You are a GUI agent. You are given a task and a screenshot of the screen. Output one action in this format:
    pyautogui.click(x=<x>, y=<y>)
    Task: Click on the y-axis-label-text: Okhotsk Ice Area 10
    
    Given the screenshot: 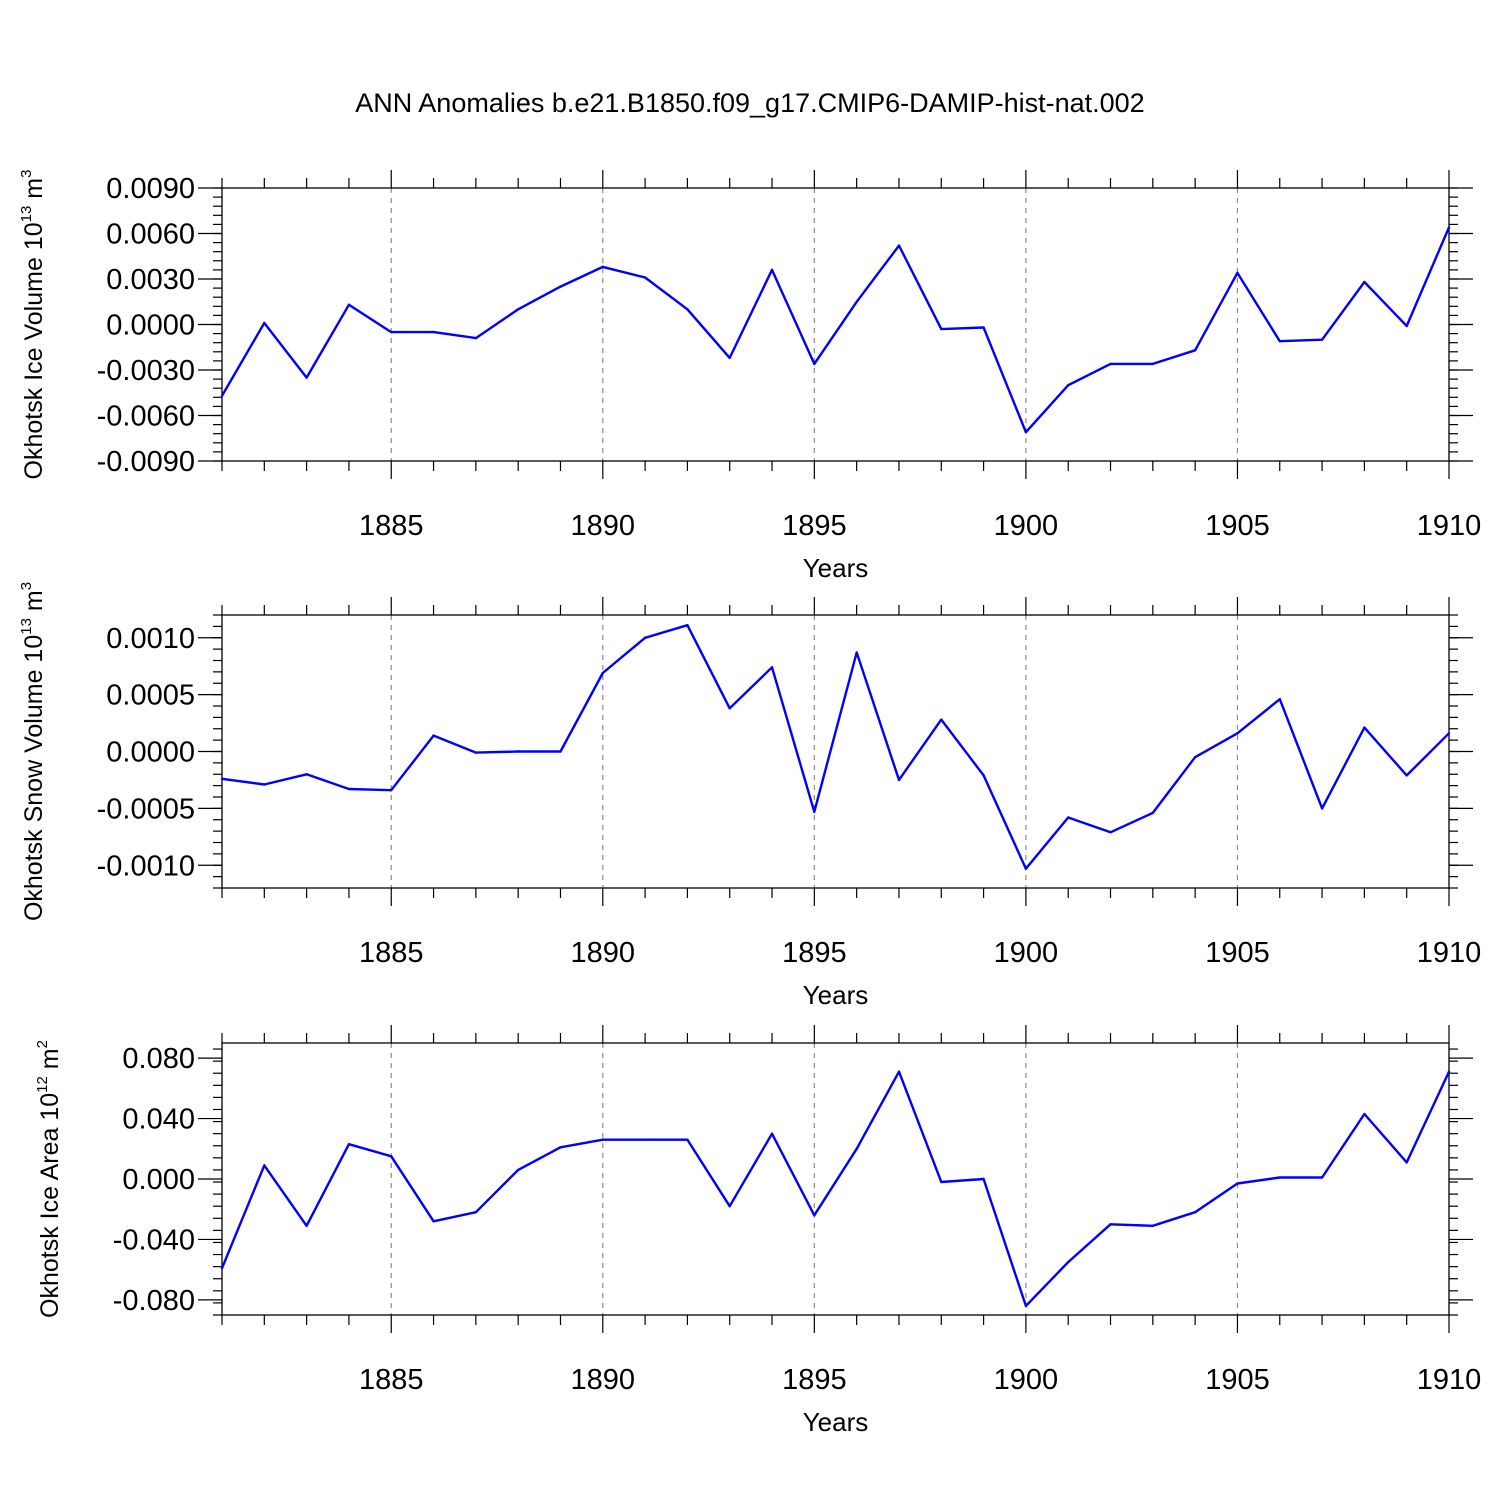 What is the action you would take?
    pyautogui.click(x=50, y=1205)
    